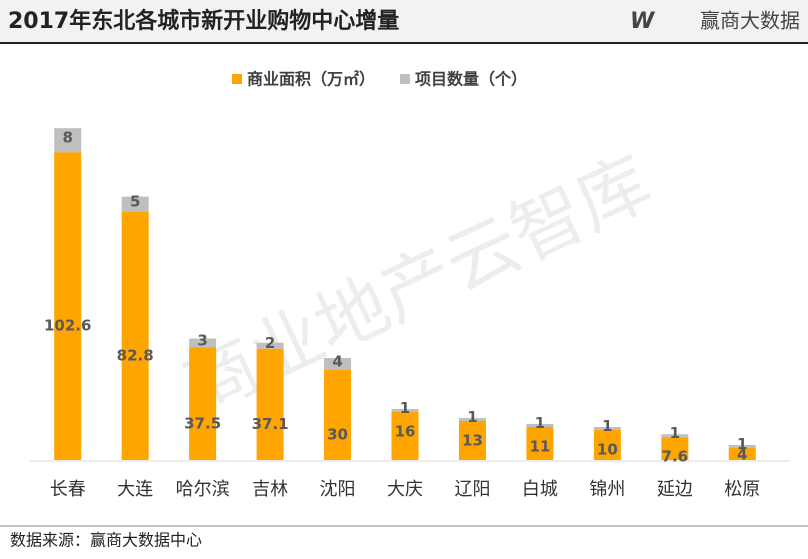  Describe the element at coordinates (67, 326) in the screenshot. I see `data-label: 102.6` at that location.